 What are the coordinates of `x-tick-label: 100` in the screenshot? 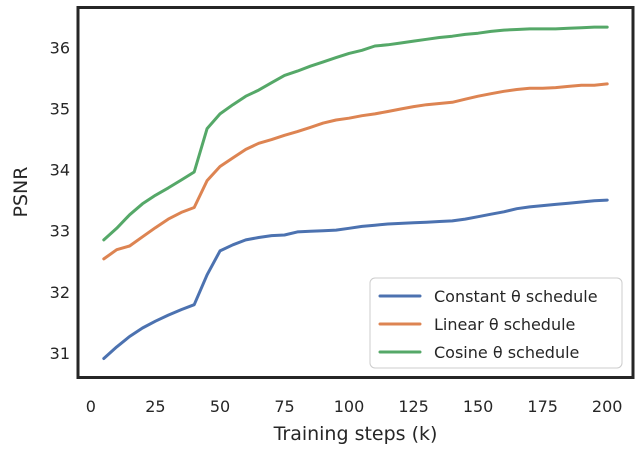 It's located at (349, 406).